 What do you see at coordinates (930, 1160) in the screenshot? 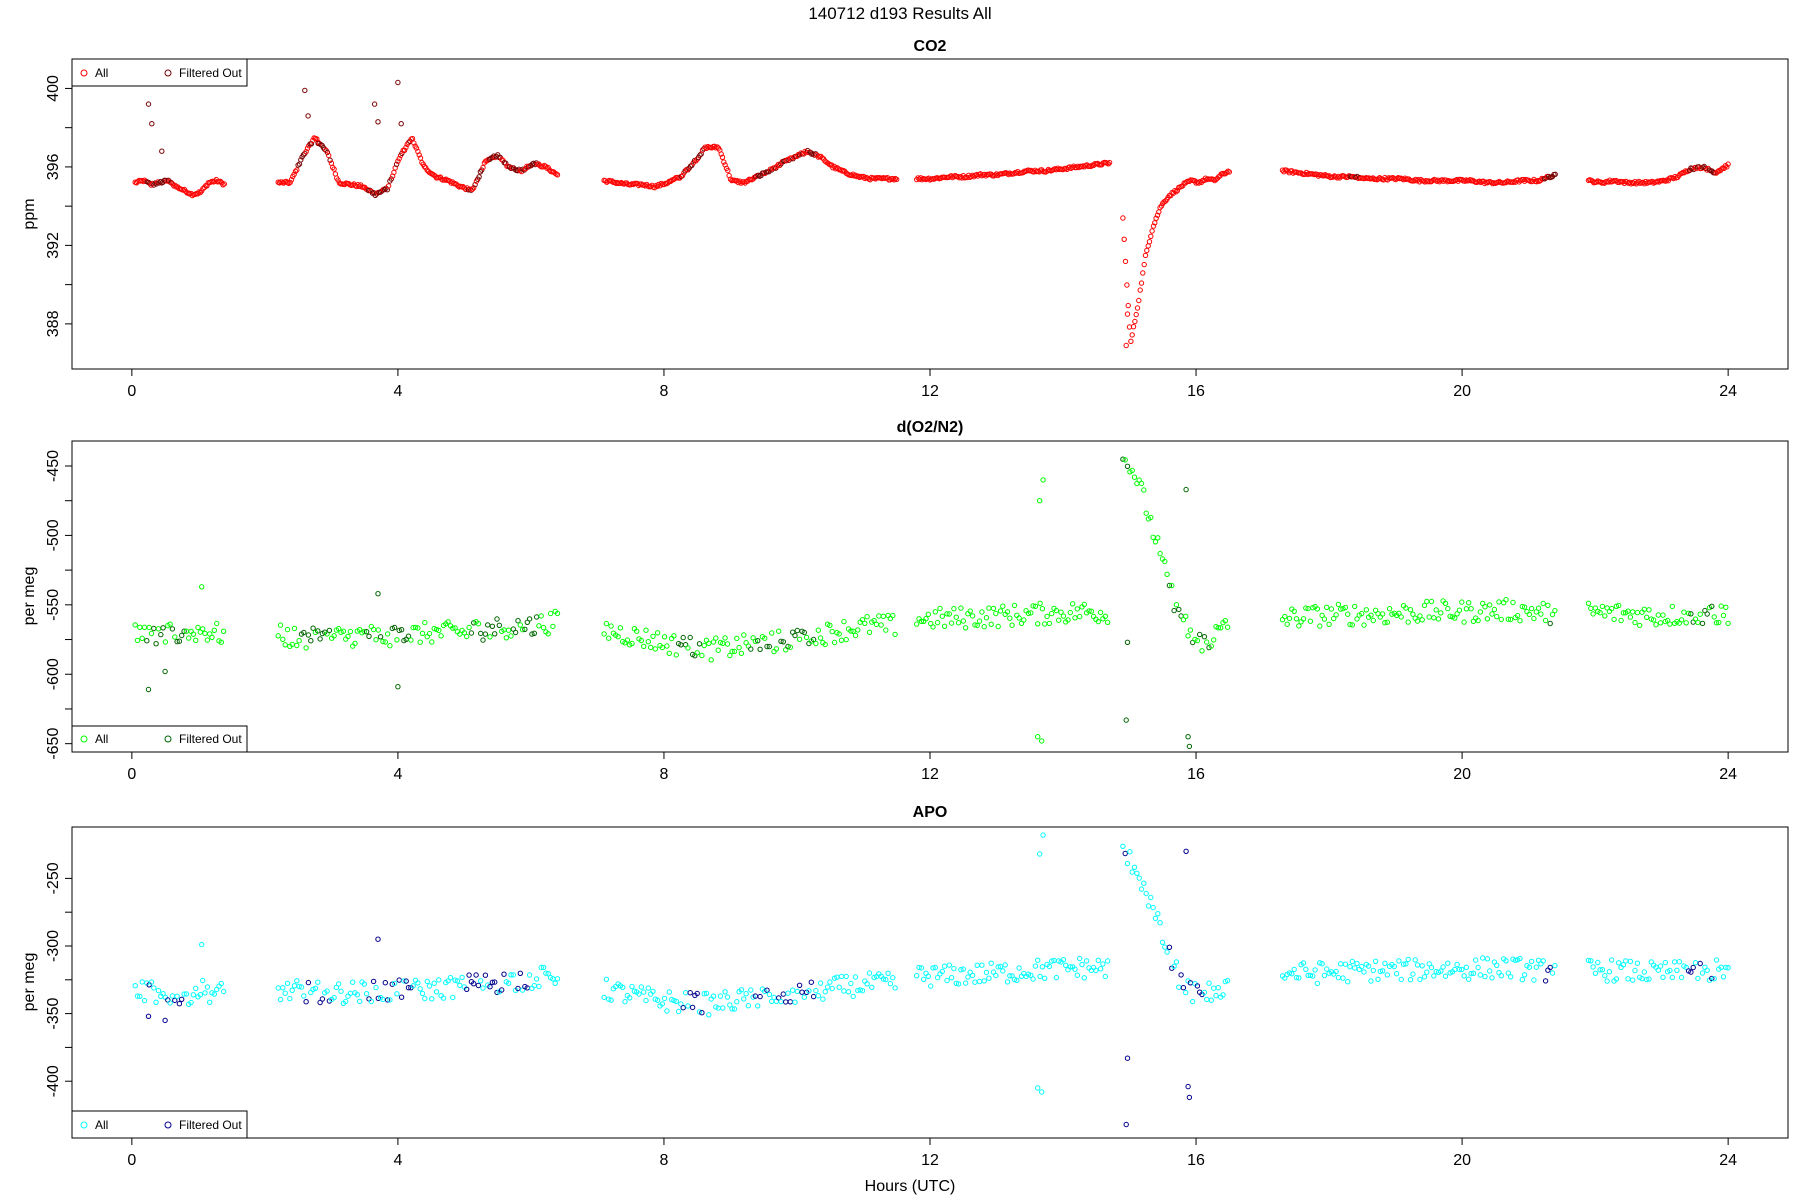
I see `x-tick-label: 12` at bounding box center [930, 1160].